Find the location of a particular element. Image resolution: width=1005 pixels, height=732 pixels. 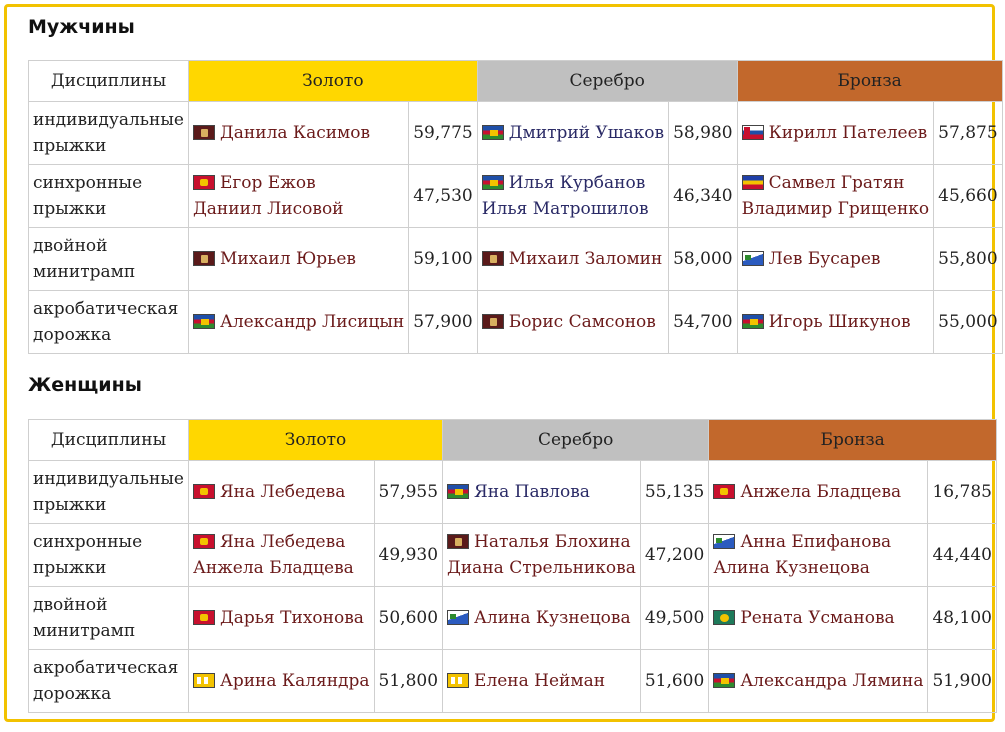

athlete-link: Владимир Грищенко is located at coordinates (835, 209).